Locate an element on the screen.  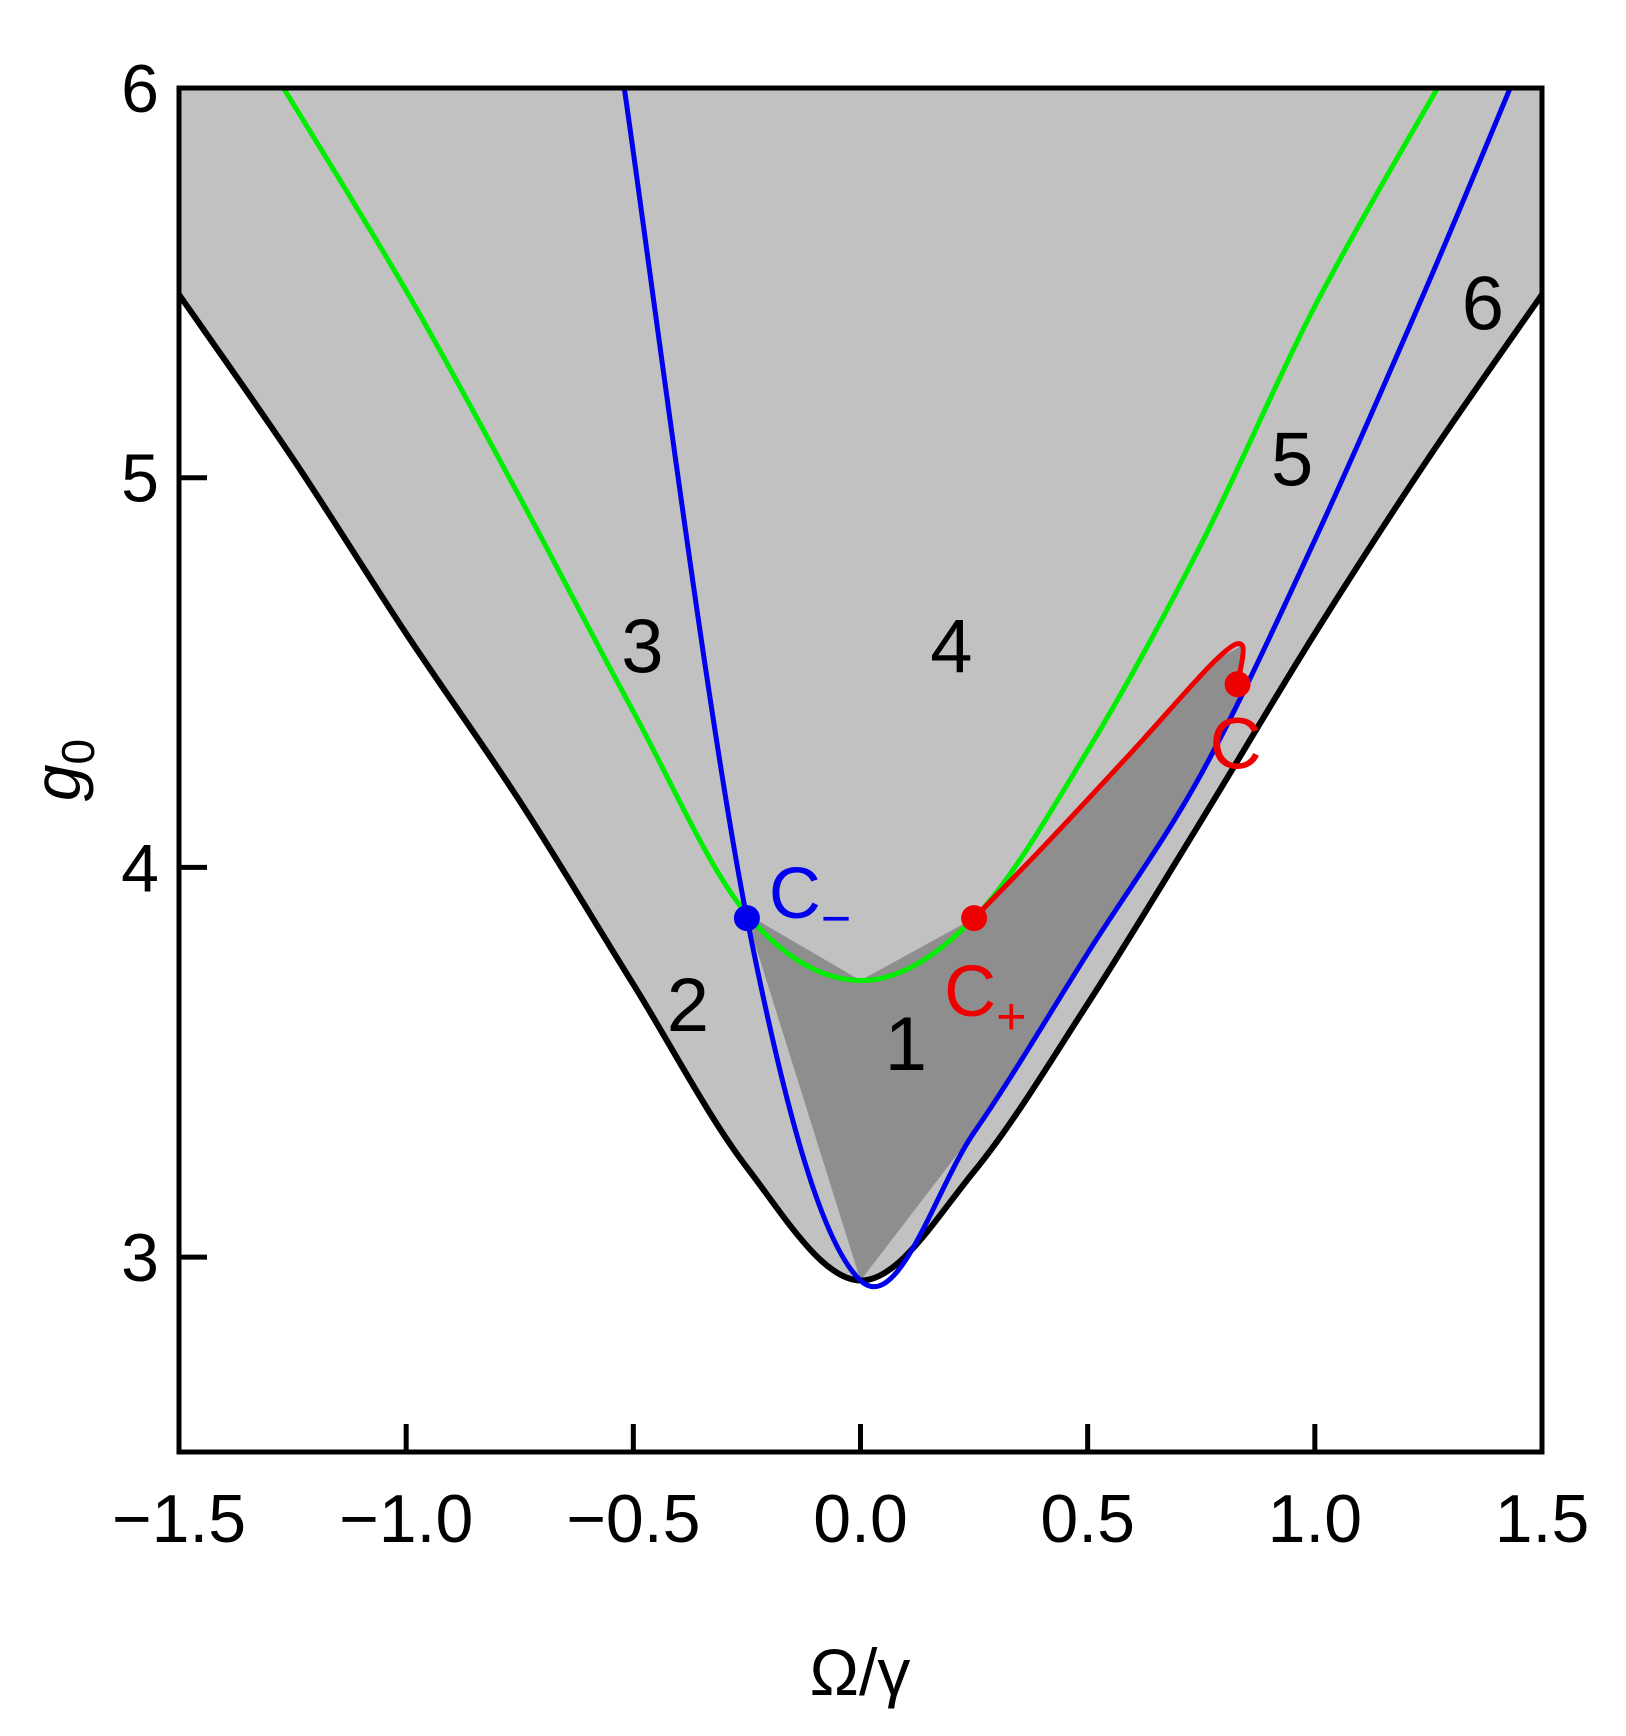
y-axis-label-subscript: 0 is located at coordinates (78, 752).